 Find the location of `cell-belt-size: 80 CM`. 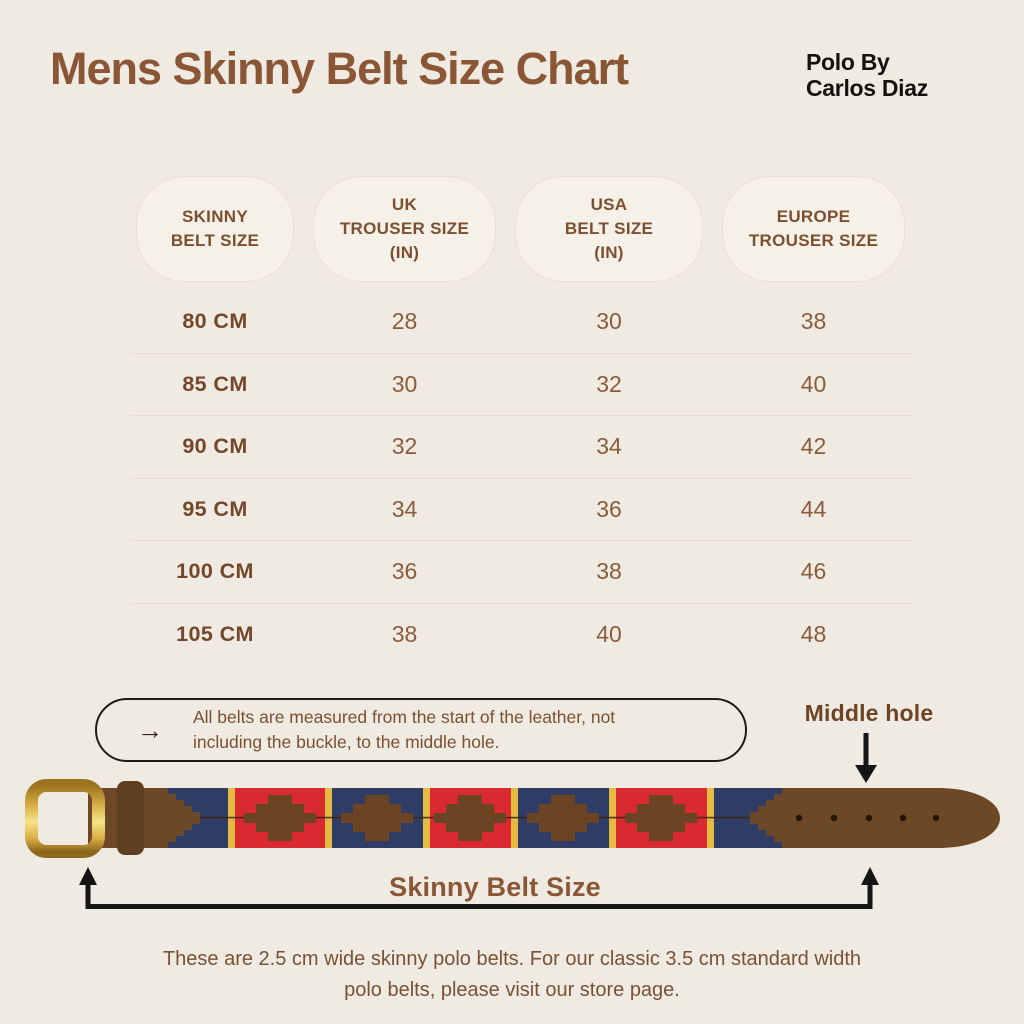

cell-belt-size: 80 CM is located at coordinates (215, 321).